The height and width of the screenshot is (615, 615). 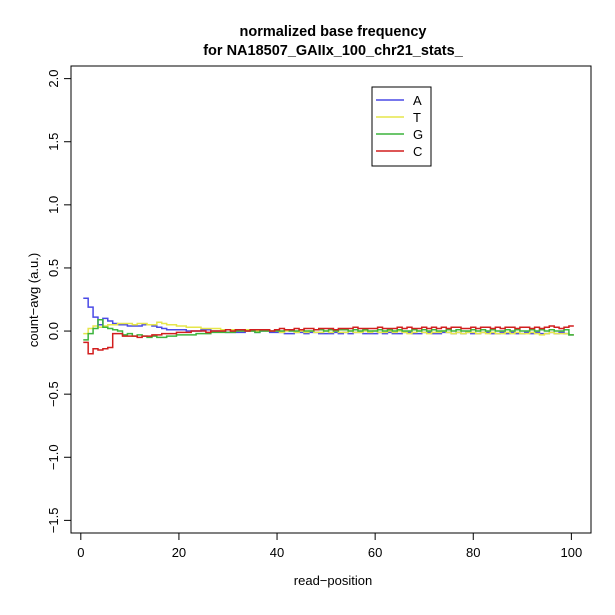 I want to click on series-line-g, so click(x=328, y=329).